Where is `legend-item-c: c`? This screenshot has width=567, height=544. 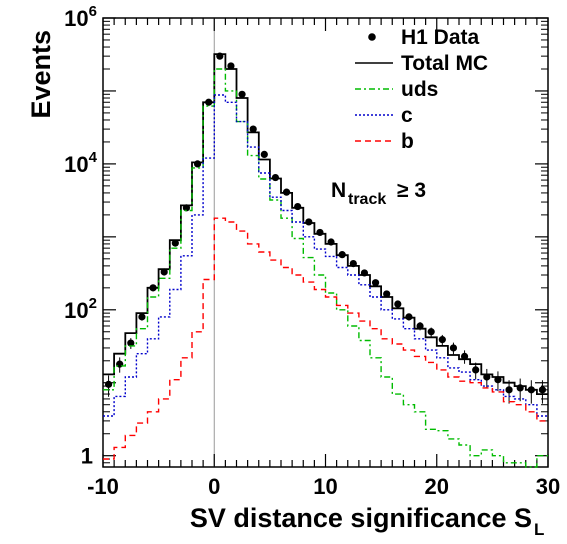 legend-item-c: c is located at coordinates (384, 115).